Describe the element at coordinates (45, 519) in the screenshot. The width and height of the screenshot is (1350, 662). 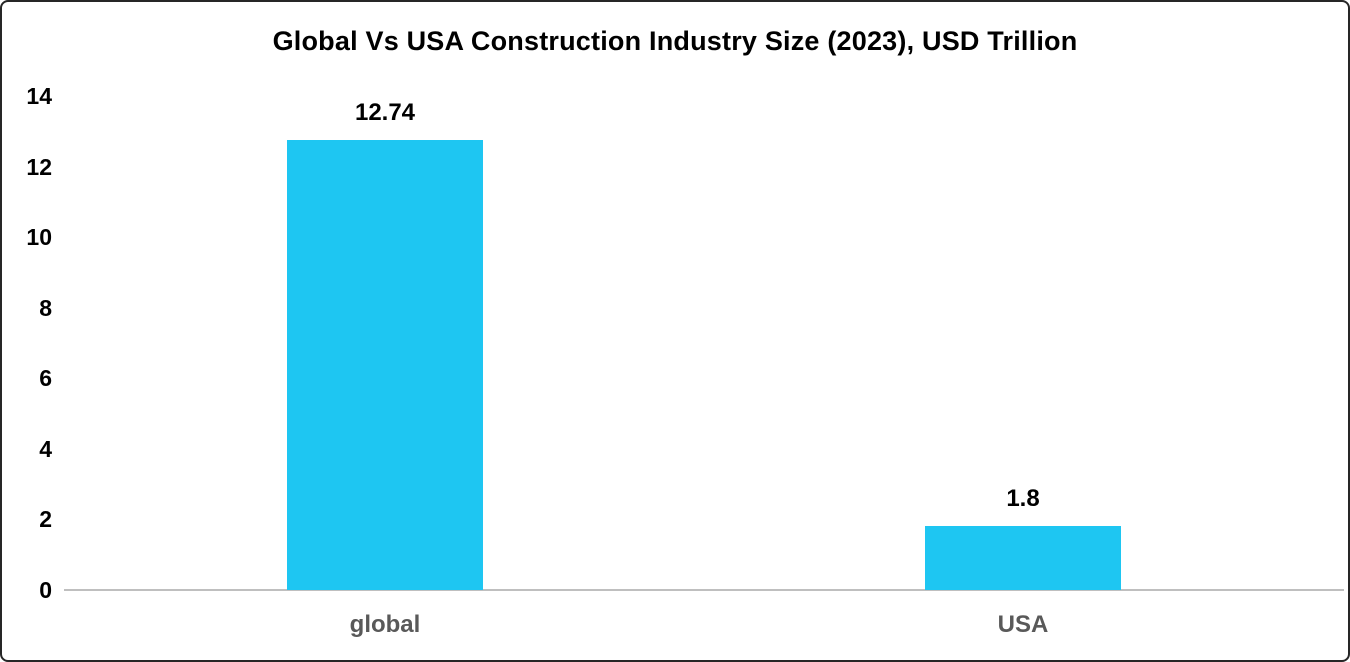
I see `y-tick-label: 2` at that location.